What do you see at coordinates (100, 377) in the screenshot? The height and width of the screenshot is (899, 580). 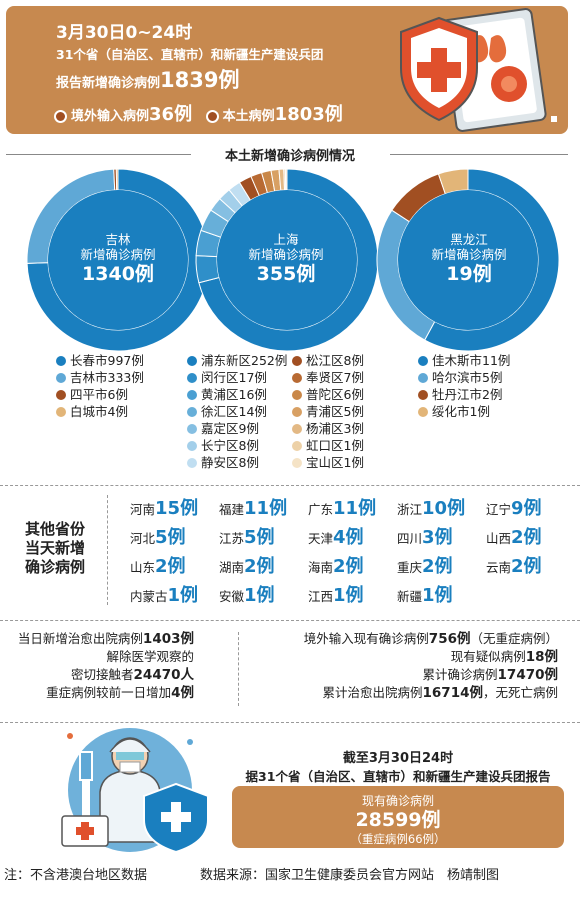 I see `legend-item: 吉林市333例` at bounding box center [100, 377].